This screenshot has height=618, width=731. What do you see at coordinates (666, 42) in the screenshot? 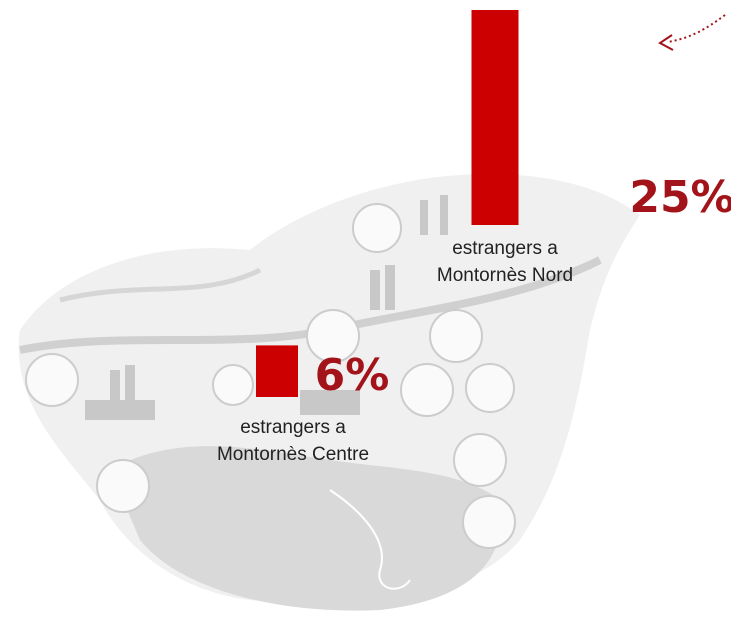
I see `arrow-head` at bounding box center [666, 42].